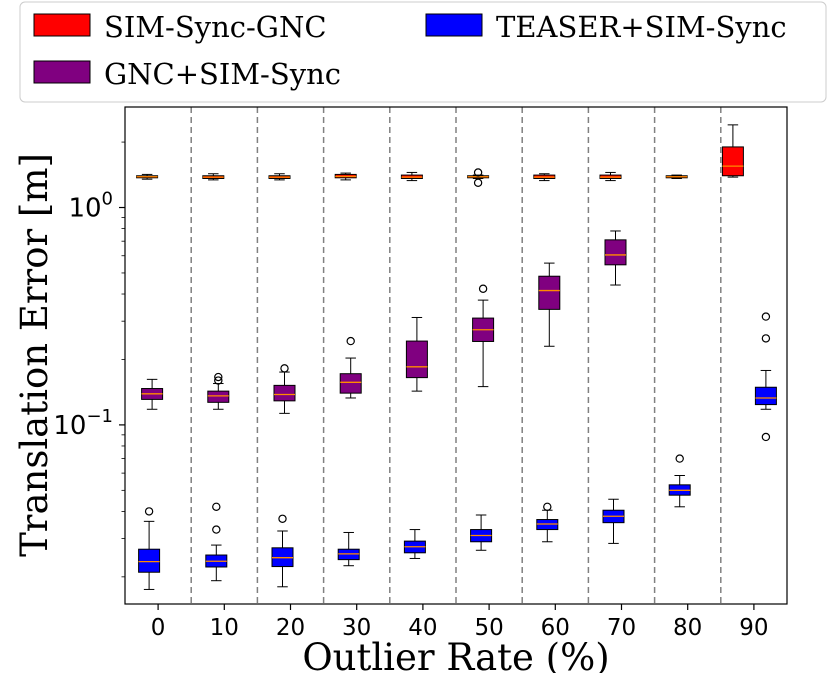  Describe the element at coordinates (224, 628) in the screenshot. I see `x-tick-label: 10` at that location.